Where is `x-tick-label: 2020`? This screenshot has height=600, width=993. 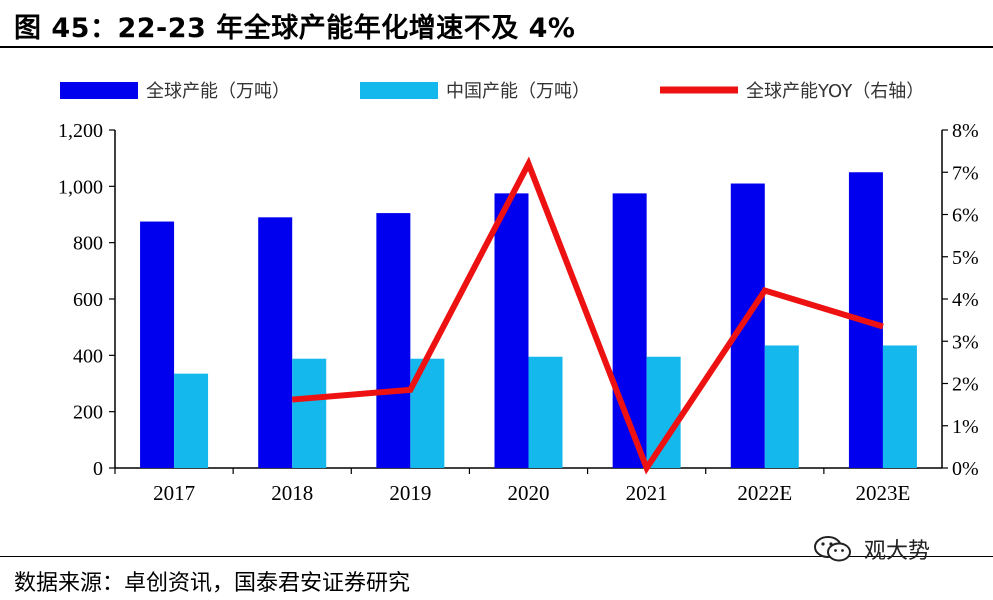 x-tick-label: 2020 is located at coordinates (529, 493).